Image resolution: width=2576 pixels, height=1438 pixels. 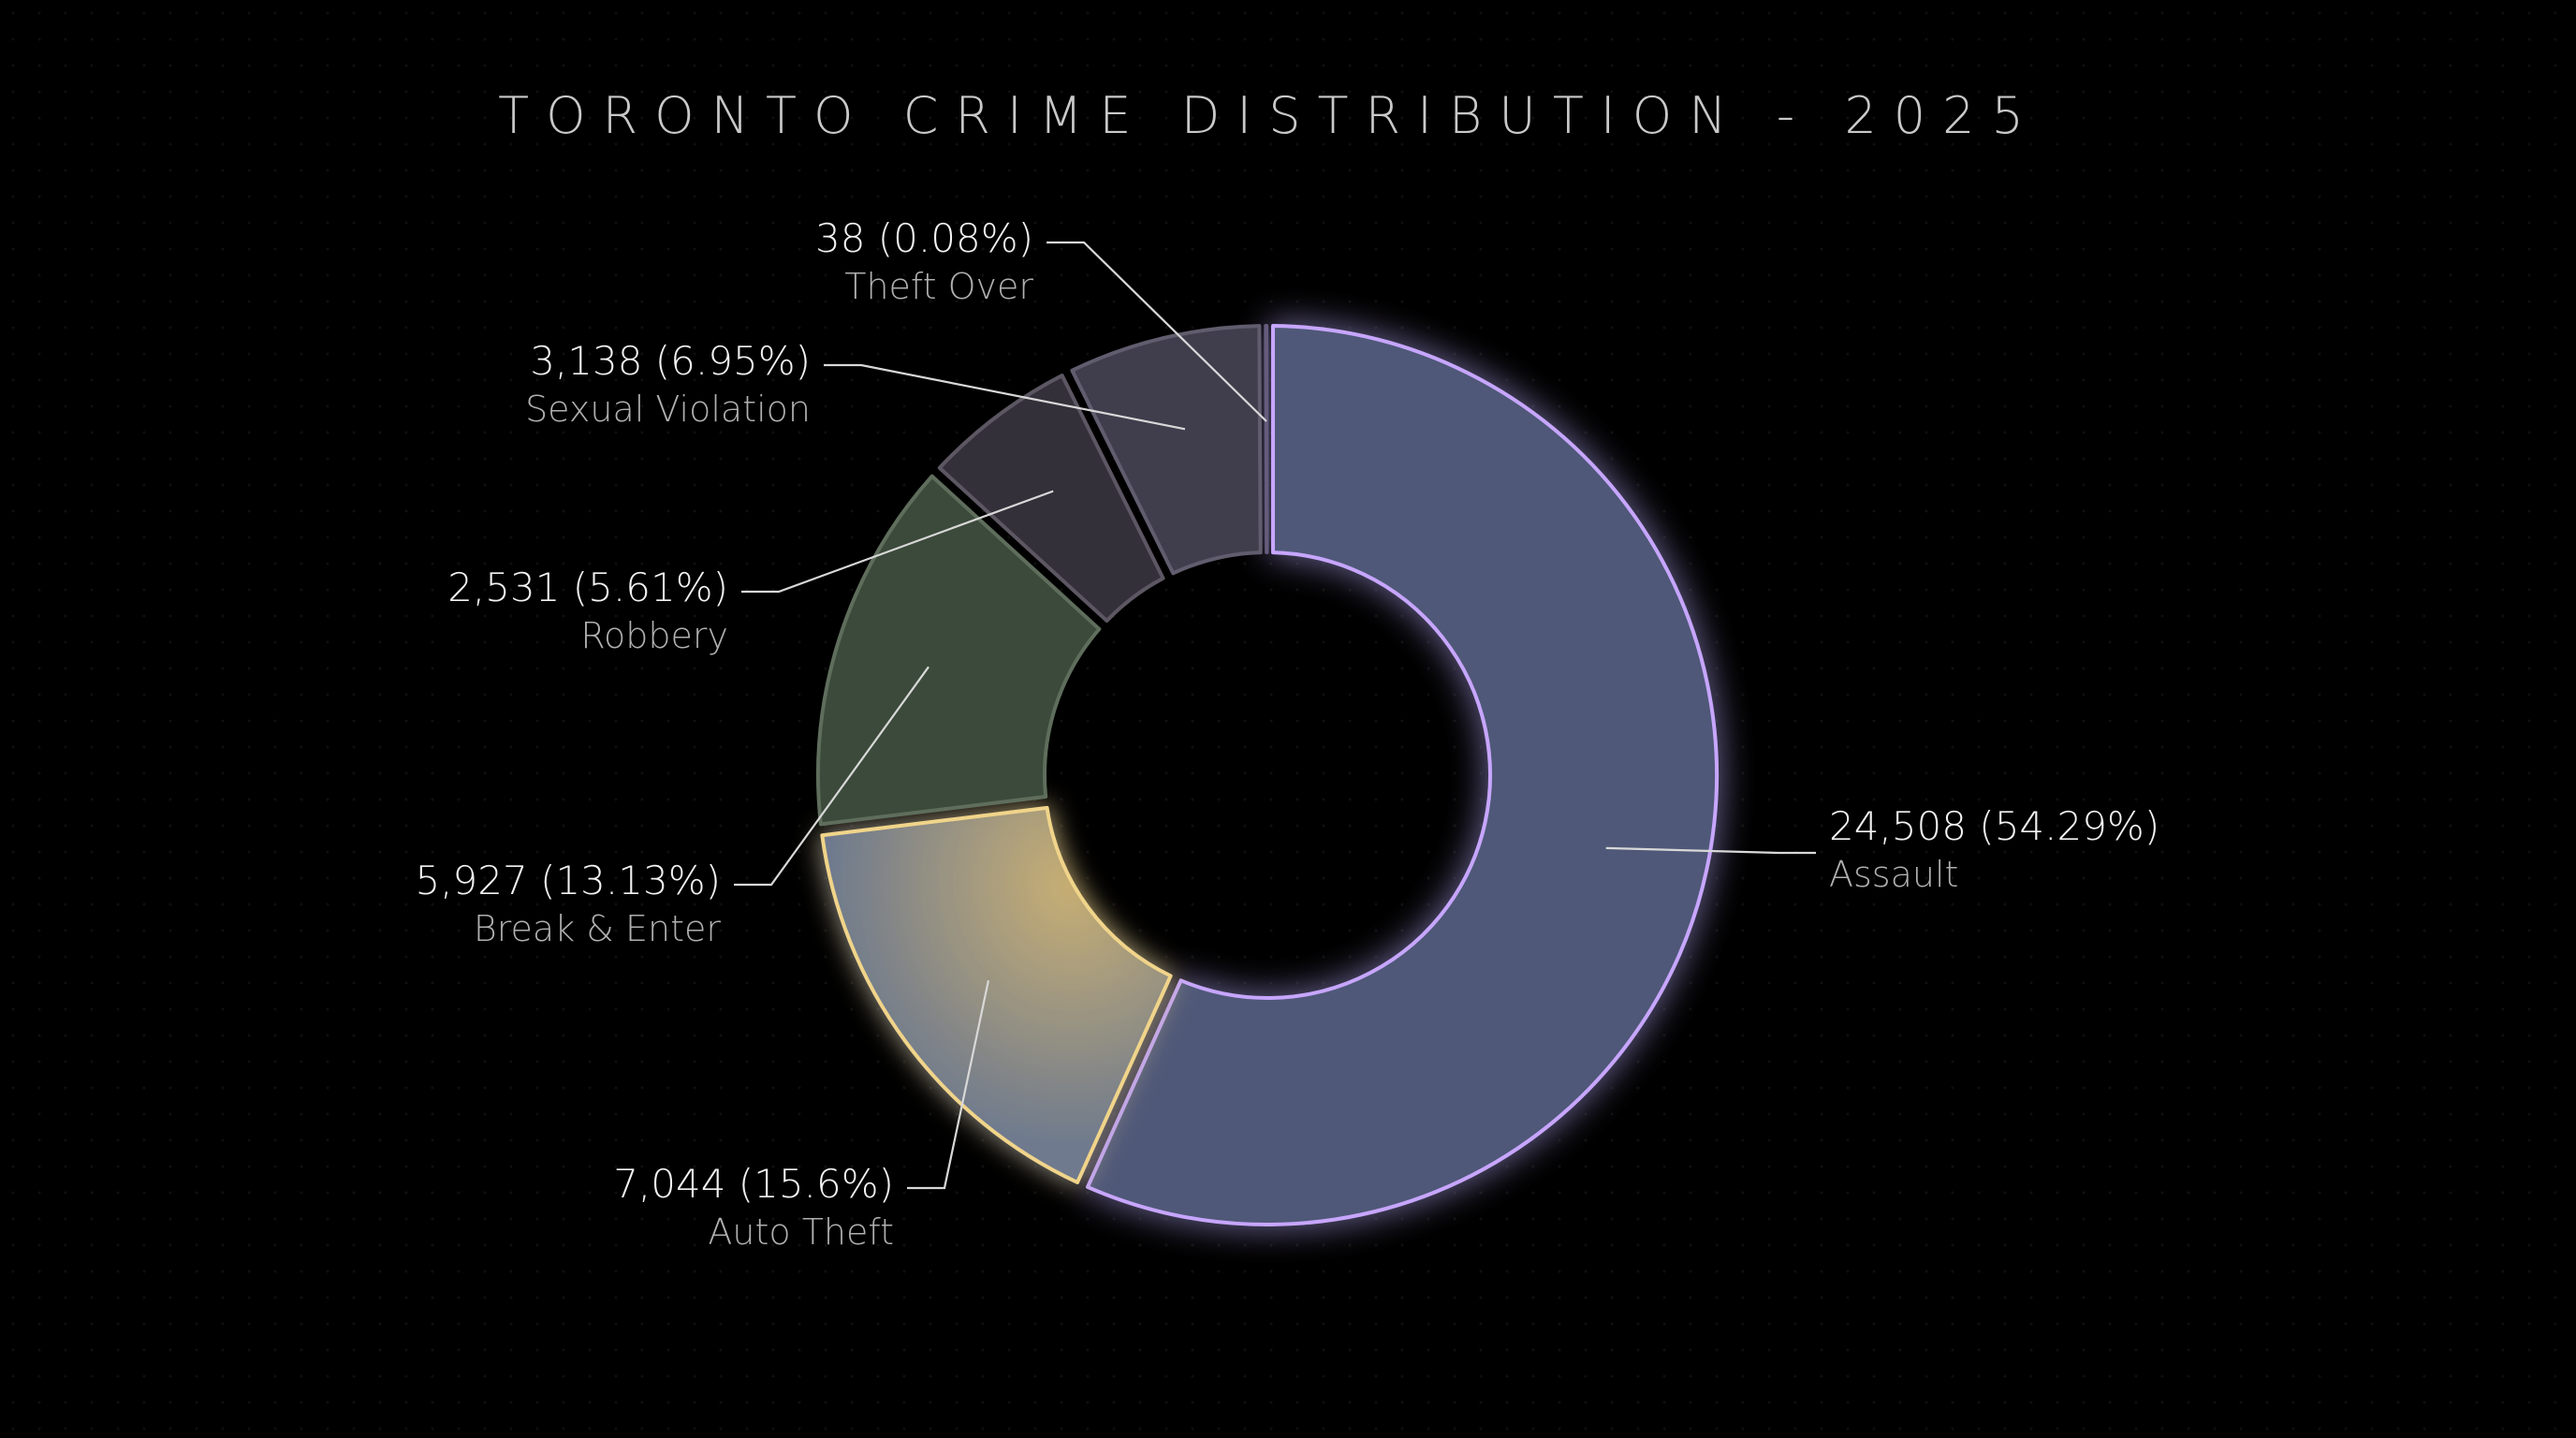 What do you see at coordinates (654, 635) in the screenshot?
I see `category-label-robbery: Robbery` at bounding box center [654, 635].